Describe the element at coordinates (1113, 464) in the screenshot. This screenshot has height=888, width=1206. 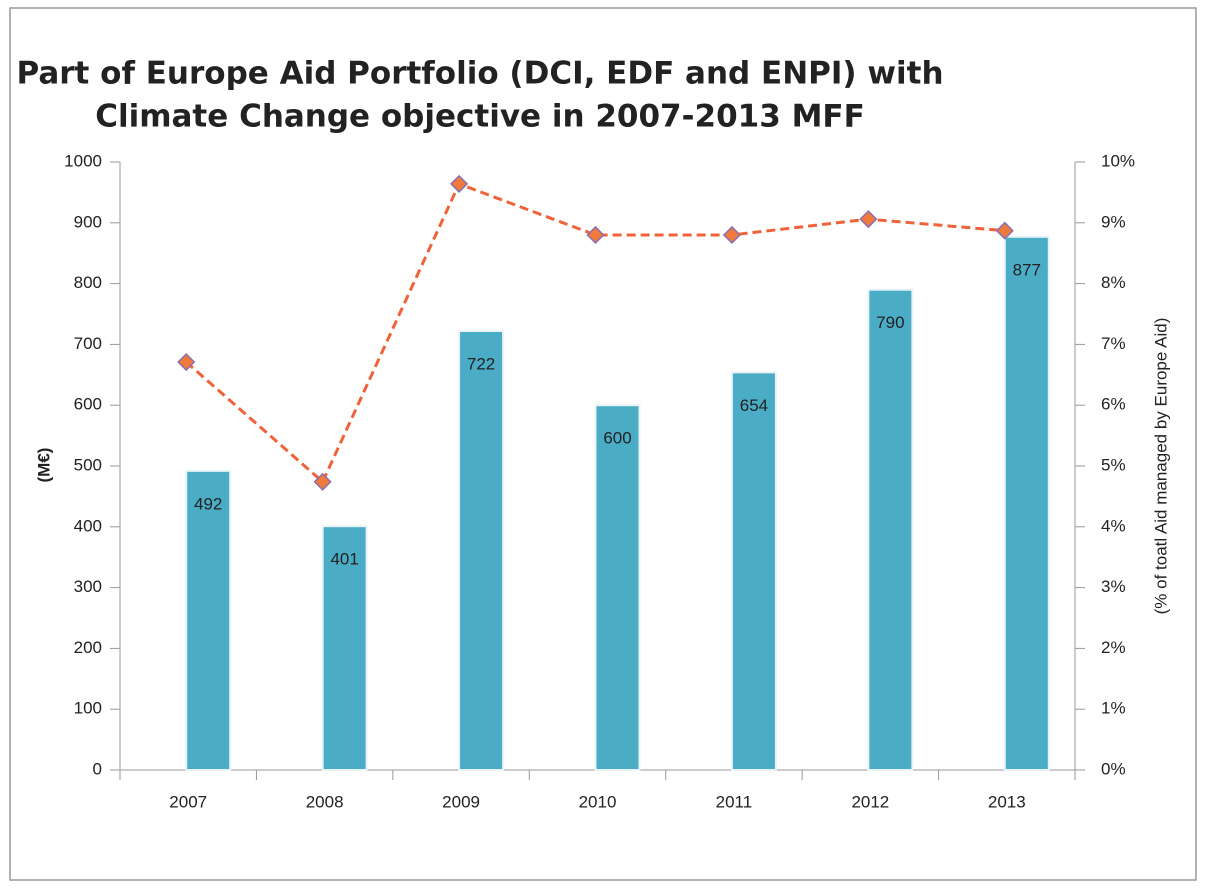
I see `y2-tick-label: 5%` at that location.